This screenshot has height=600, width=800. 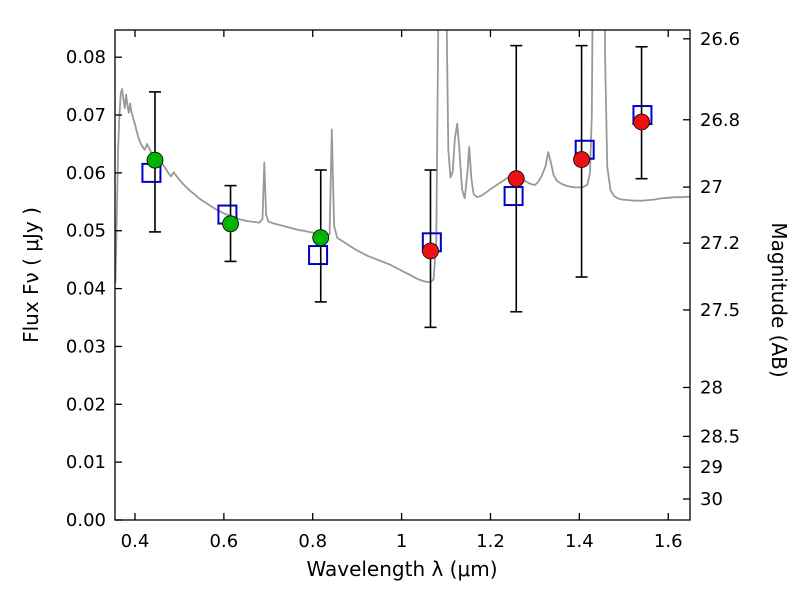 I want to click on y-right-tick-label: 27.2, so click(x=720, y=243).